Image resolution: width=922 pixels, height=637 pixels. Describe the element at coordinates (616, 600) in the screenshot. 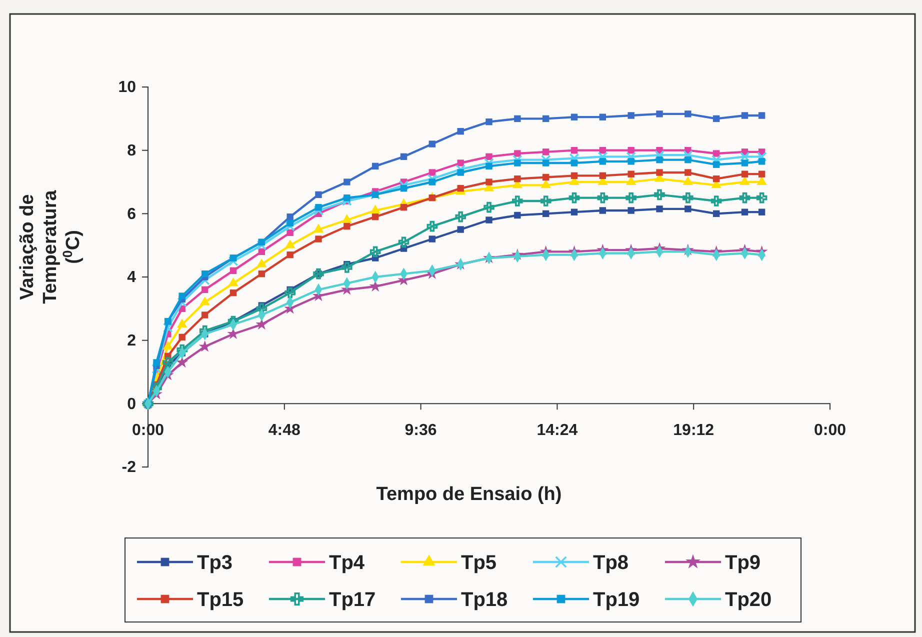

I see `legend-label: Tp19` at that location.